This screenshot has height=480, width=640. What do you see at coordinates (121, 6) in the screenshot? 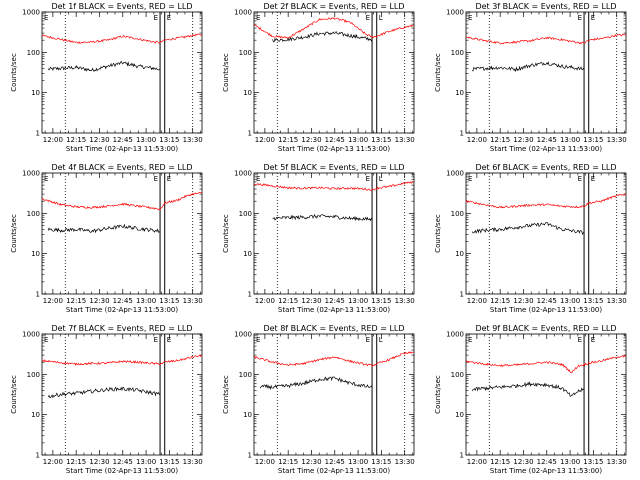
I see `chart-title: Det 1f BLACK = Events, RED = LLD` at bounding box center [121, 6].